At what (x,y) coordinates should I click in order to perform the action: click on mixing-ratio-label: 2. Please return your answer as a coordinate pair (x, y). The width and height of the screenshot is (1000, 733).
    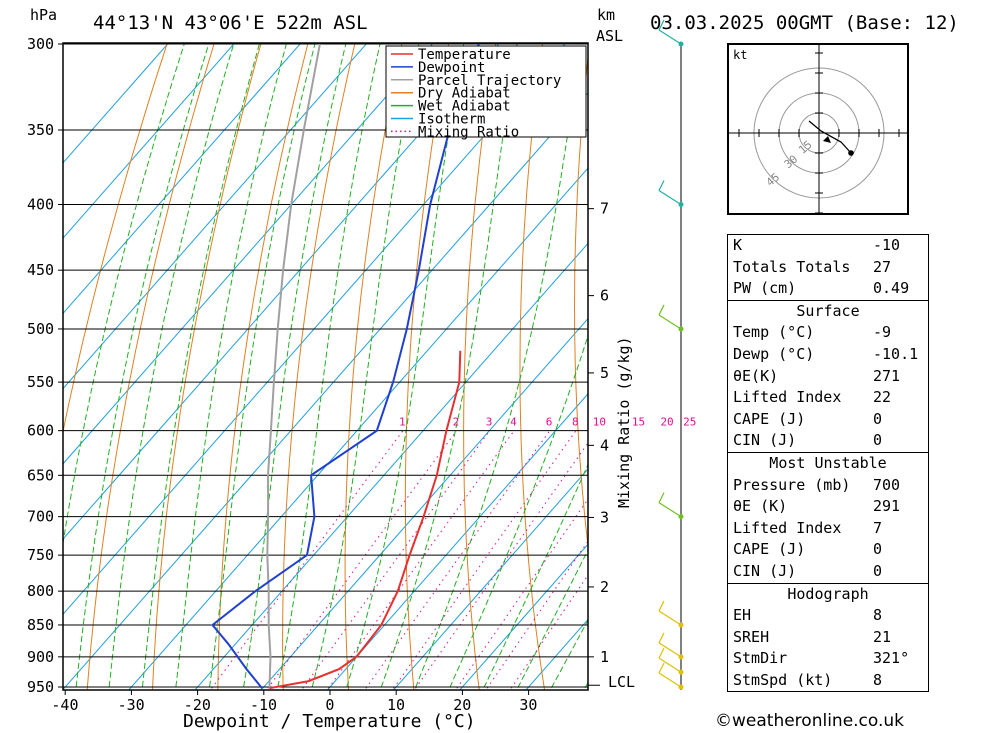
    Looking at the image, I should click on (456, 422).